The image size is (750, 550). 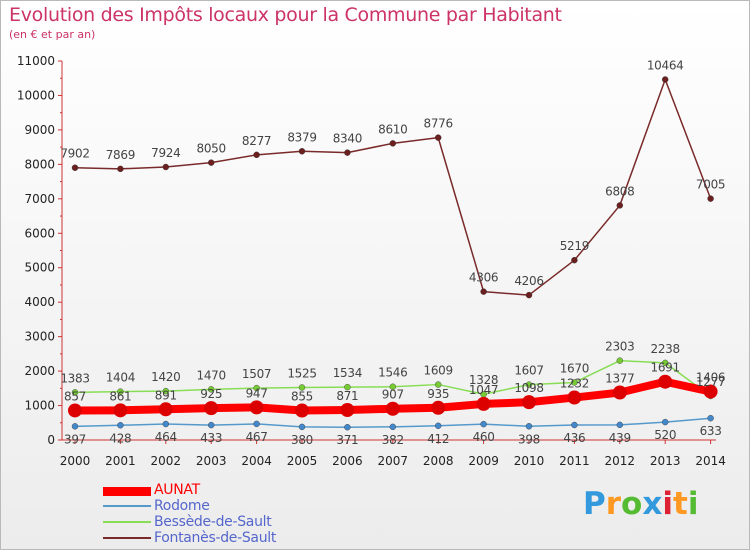 I want to click on legend-item-bessede: Bessède-de-Sault, so click(x=213, y=522).